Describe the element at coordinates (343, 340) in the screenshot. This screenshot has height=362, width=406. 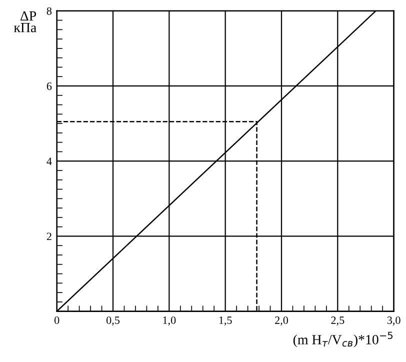
I see `x-axis-title: (m H$_{т}$/V$_{св}$)*10$^{−5}$` at that location.